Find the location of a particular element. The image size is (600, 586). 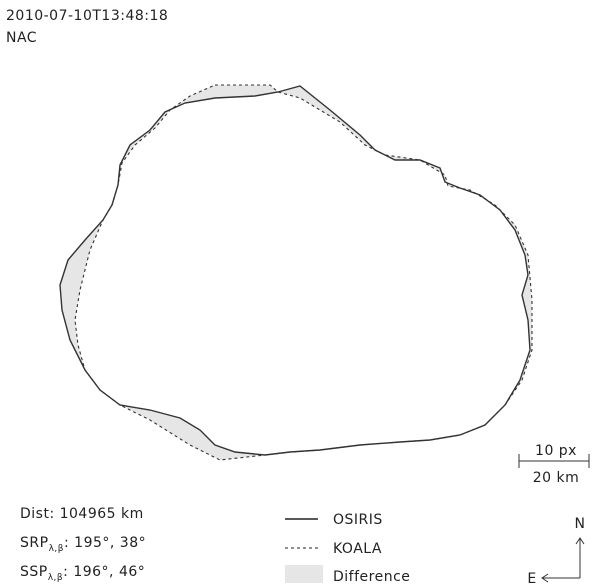

distance: Dist: 104965 km is located at coordinates (82, 514).